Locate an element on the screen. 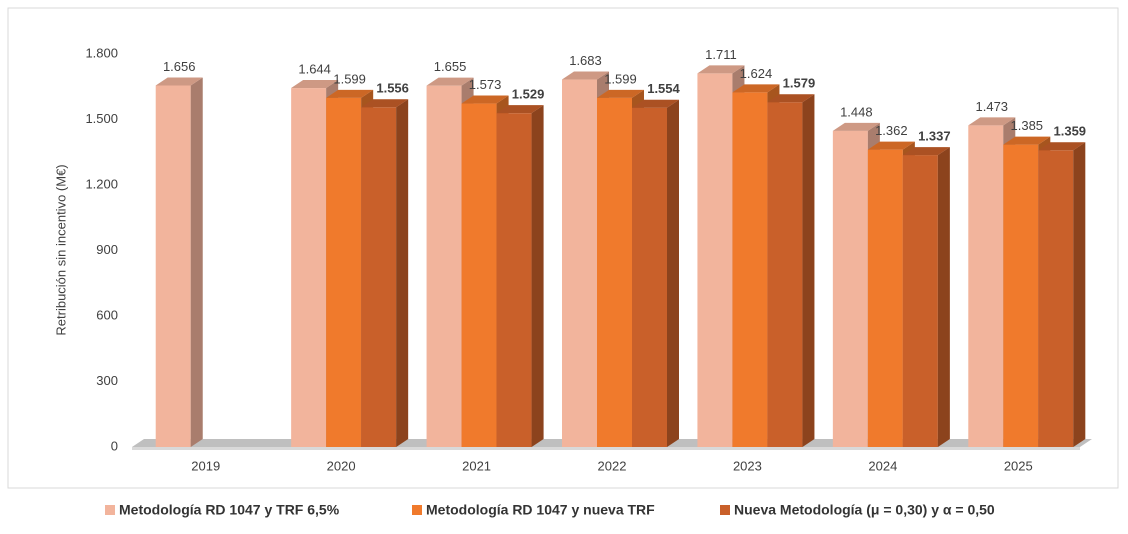 The image size is (1128, 534). value-label: 1.655 is located at coordinates (450, 66).